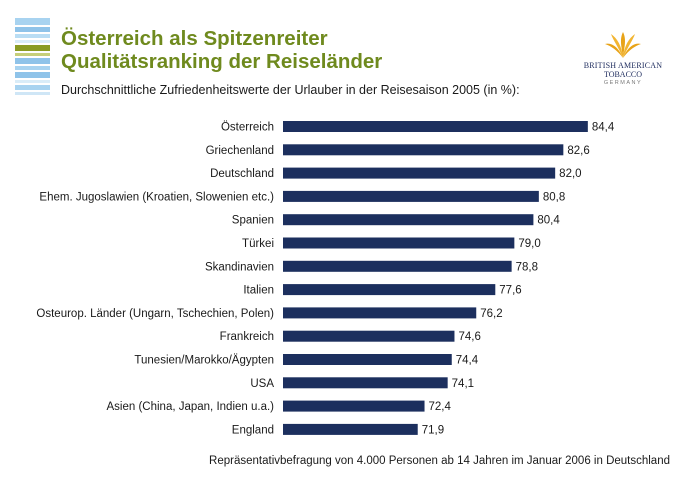 The height and width of the screenshot is (491, 700). I want to click on bat-leaf-logo-icon, so click(623, 45).